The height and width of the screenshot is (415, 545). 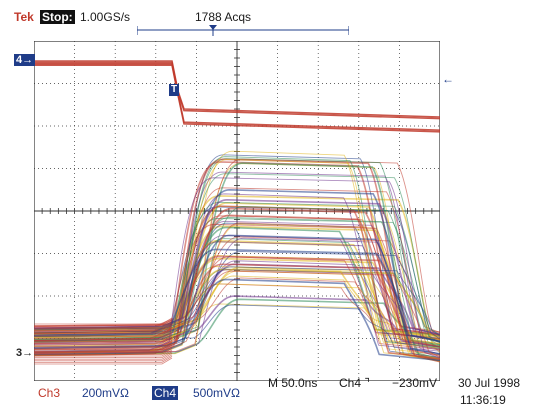 What do you see at coordinates (243, 30) in the screenshot?
I see `trigger-position-bracket` at bounding box center [243, 30].